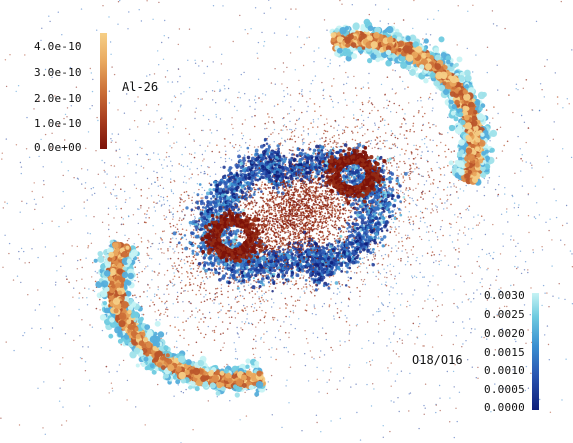  Describe the element at coordinates (504, 333) in the screenshot. I see `o18-tick-2: 0.0020` at that location.